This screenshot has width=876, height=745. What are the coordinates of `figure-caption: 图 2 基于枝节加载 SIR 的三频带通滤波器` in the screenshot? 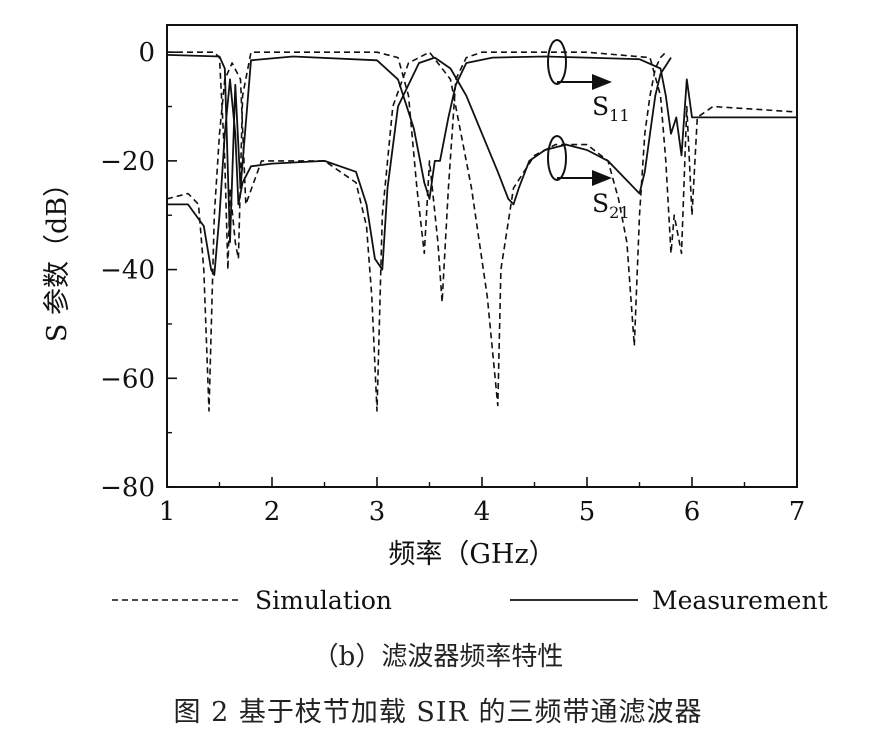 It's located at (438, 712).